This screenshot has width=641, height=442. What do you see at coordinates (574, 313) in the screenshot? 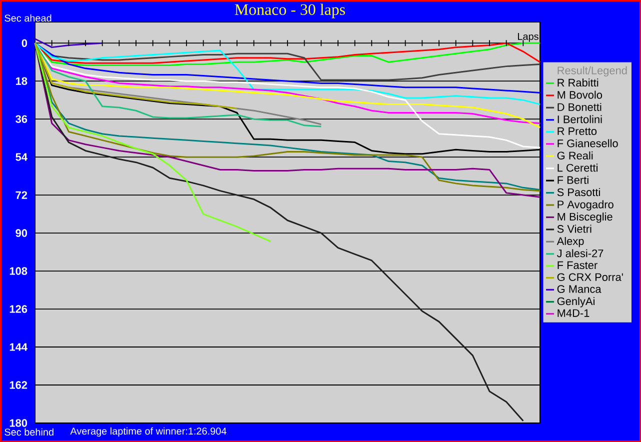
I see `legend-label: M4D-1` at bounding box center [574, 313].